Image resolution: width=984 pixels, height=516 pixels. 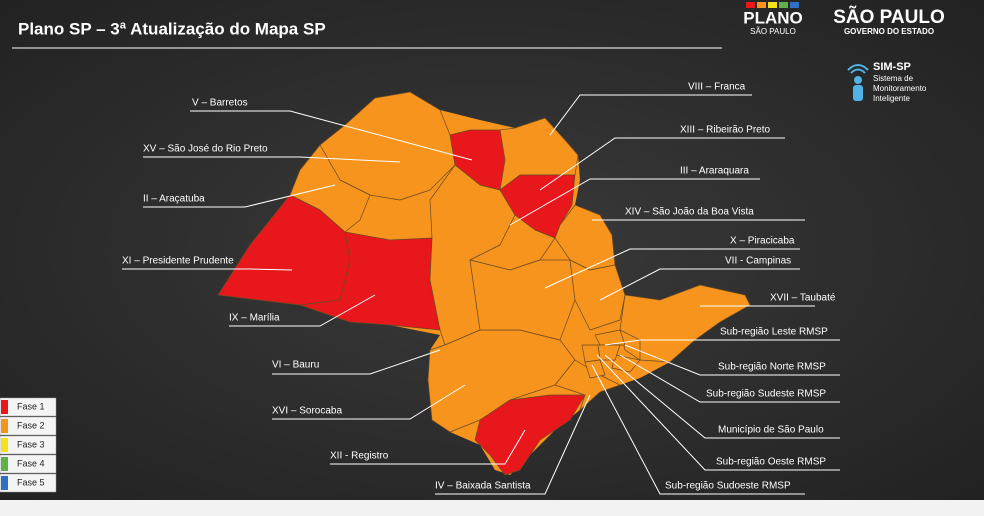 I want to click on logo-sp: SÃO PAULO GOVERNO DO ESTADO, so click(x=889, y=21).